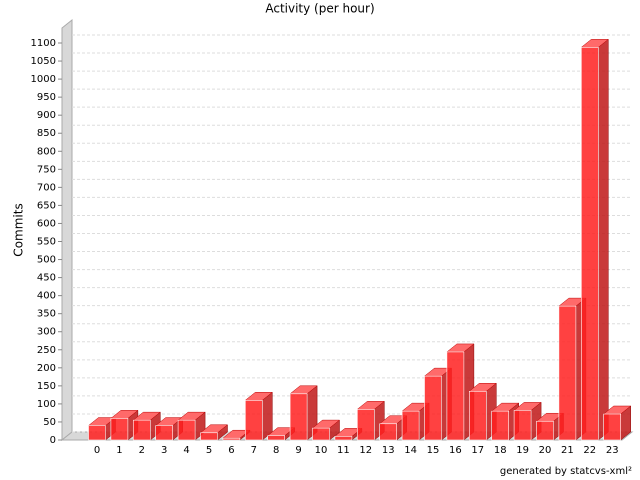 This screenshot has height=480, width=640. What do you see at coordinates (566, 471) in the screenshot?
I see `footer: generated by statcvs-xml²` at bounding box center [566, 471].